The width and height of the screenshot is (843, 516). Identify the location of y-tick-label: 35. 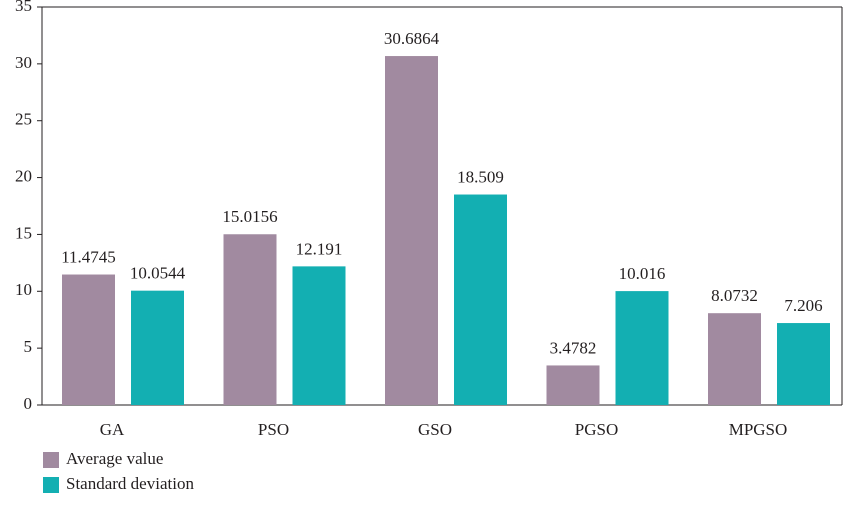
(23, 7).